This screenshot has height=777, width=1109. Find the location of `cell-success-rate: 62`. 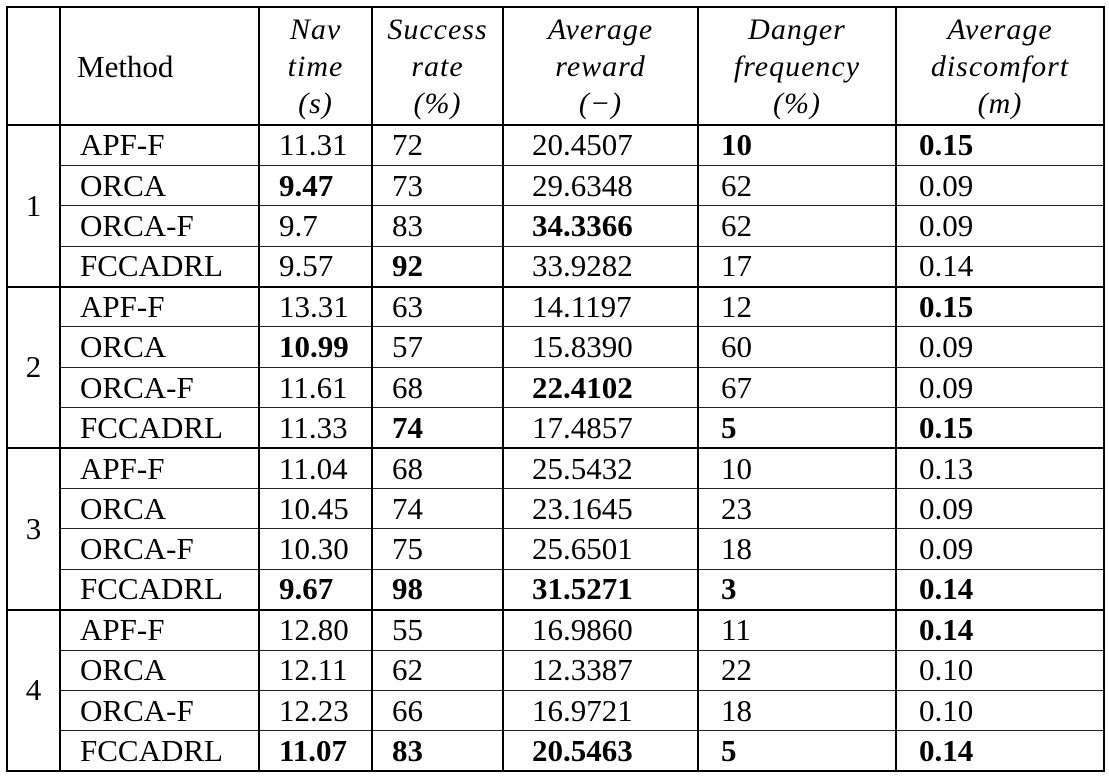

cell-success-rate: 62 is located at coordinates (437, 670).